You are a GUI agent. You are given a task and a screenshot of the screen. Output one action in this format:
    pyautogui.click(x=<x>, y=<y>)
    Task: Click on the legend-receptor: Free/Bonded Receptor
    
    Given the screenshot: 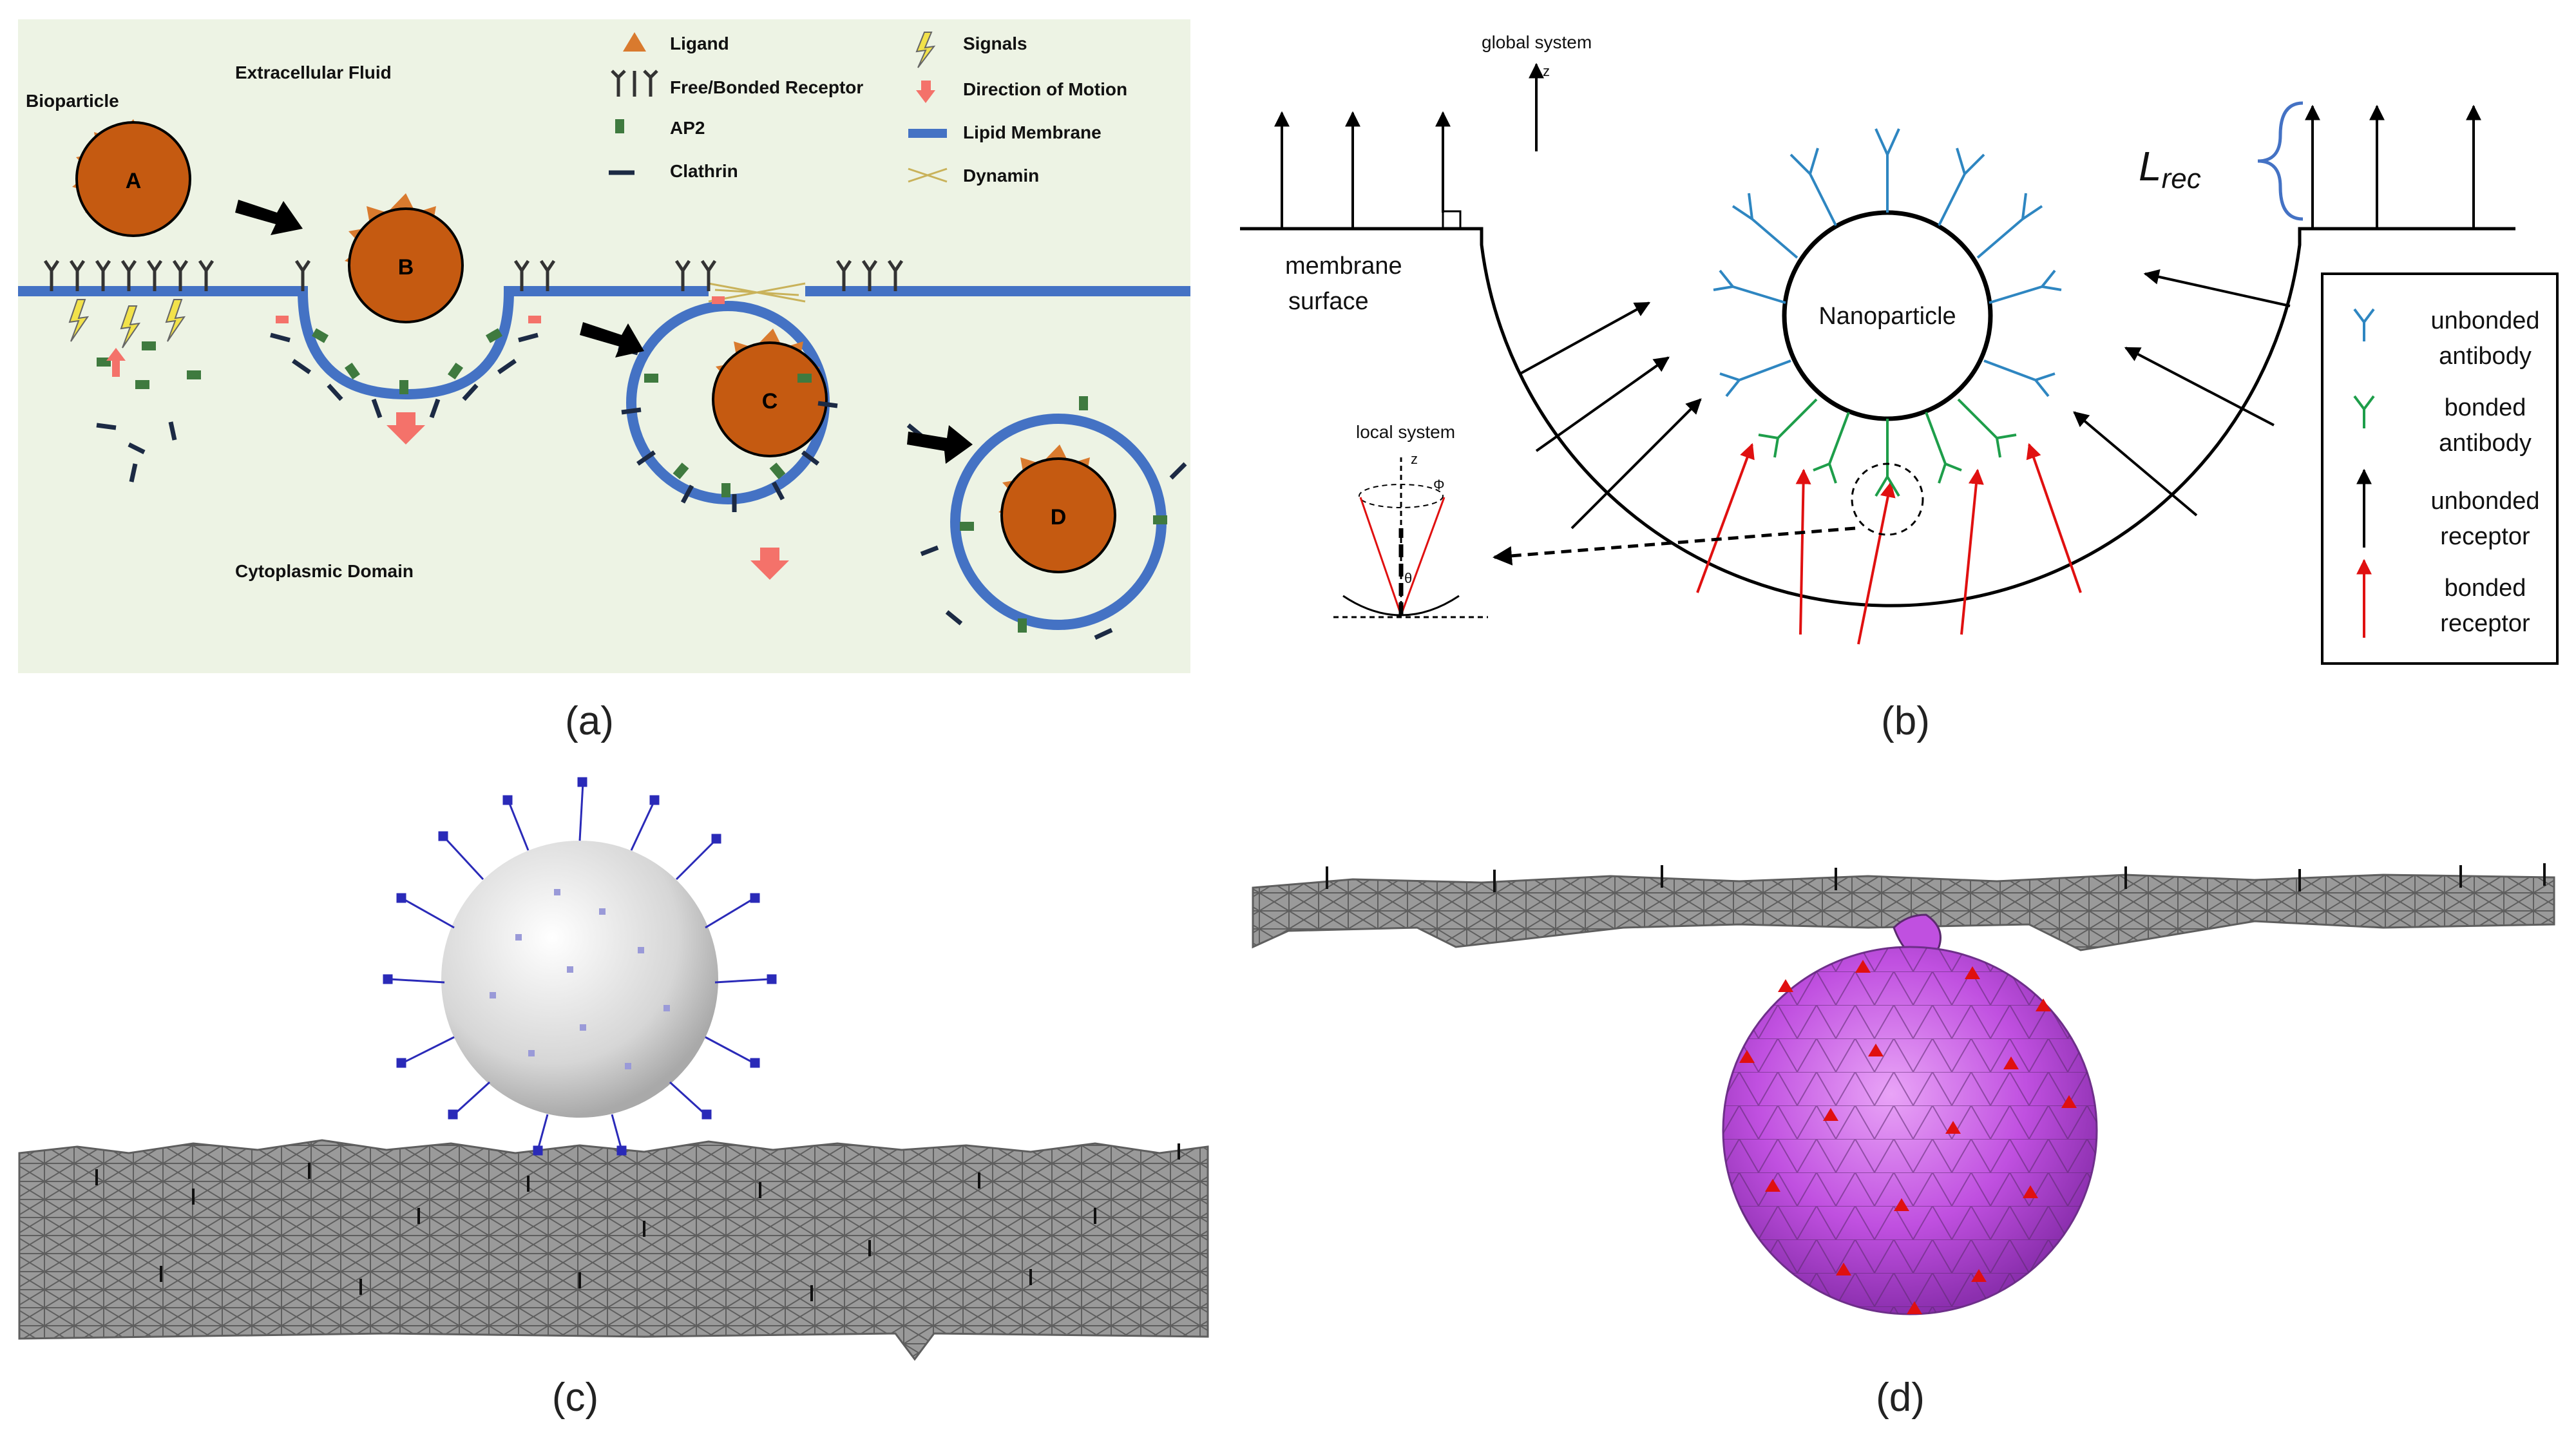 What is the action you would take?
    pyautogui.click(x=766, y=87)
    